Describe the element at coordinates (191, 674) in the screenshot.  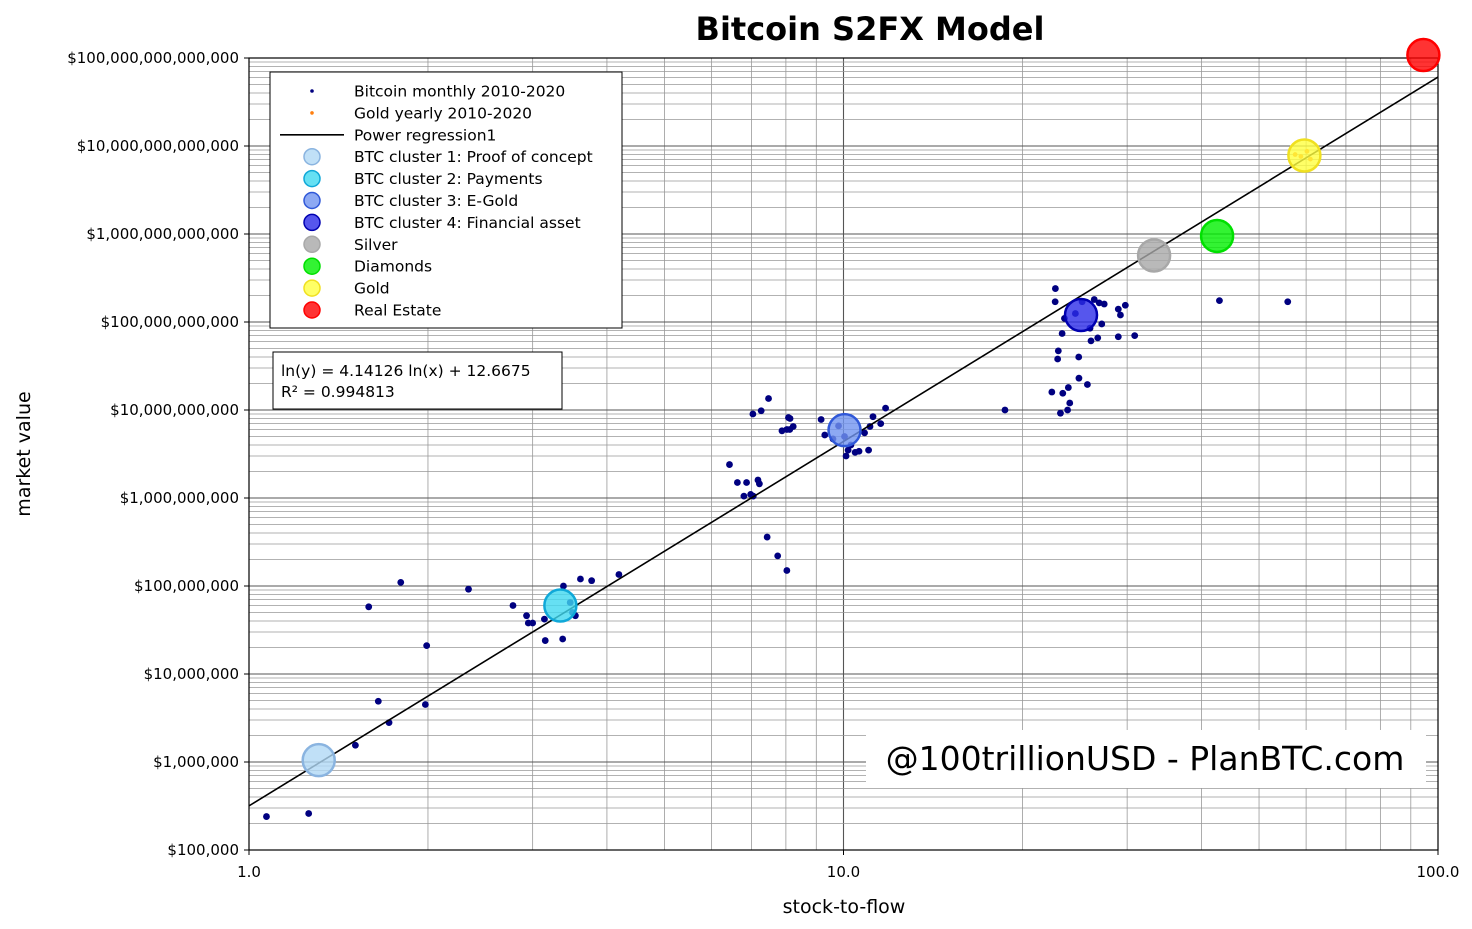
I see `y-tick-label: $10,000,000` at that location.